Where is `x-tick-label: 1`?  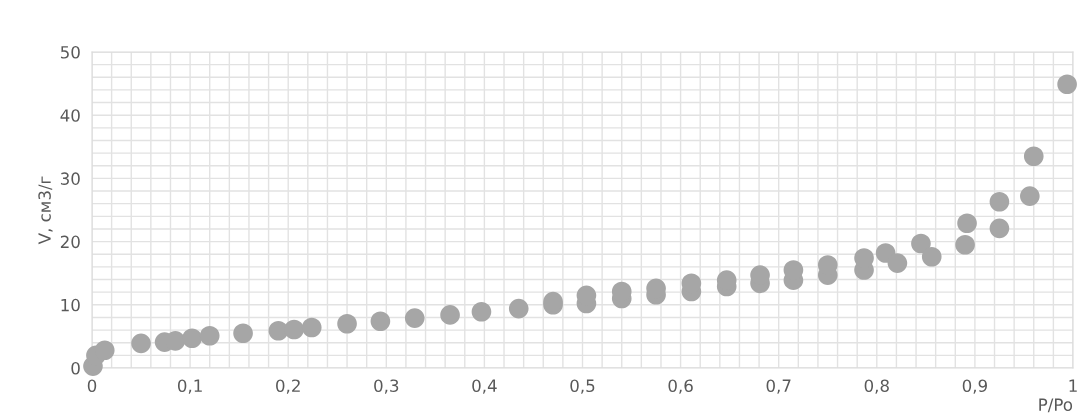
x-tick-label: 1 is located at coordinates (1073, 385).